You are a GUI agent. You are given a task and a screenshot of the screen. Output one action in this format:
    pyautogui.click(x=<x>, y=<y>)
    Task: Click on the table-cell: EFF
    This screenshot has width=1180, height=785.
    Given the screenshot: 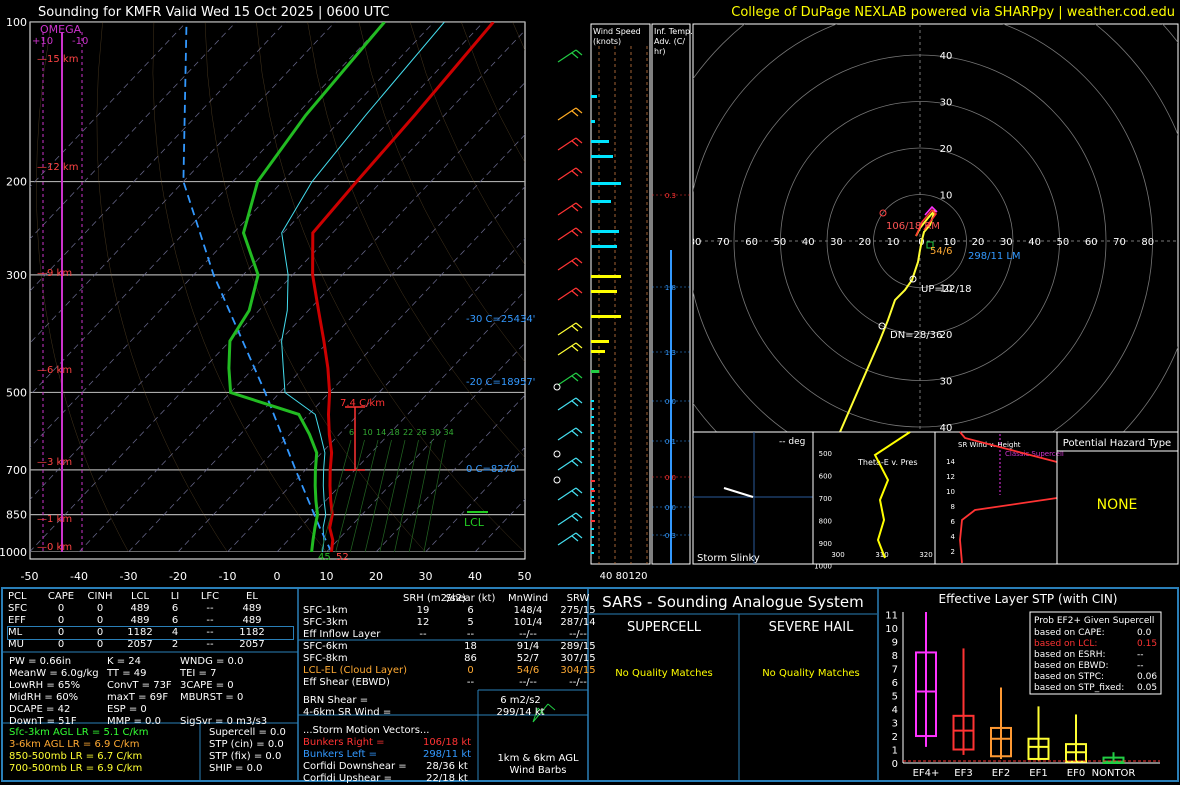 What is the action you would take?
    pyautogui.click(x=25, y=621)
    